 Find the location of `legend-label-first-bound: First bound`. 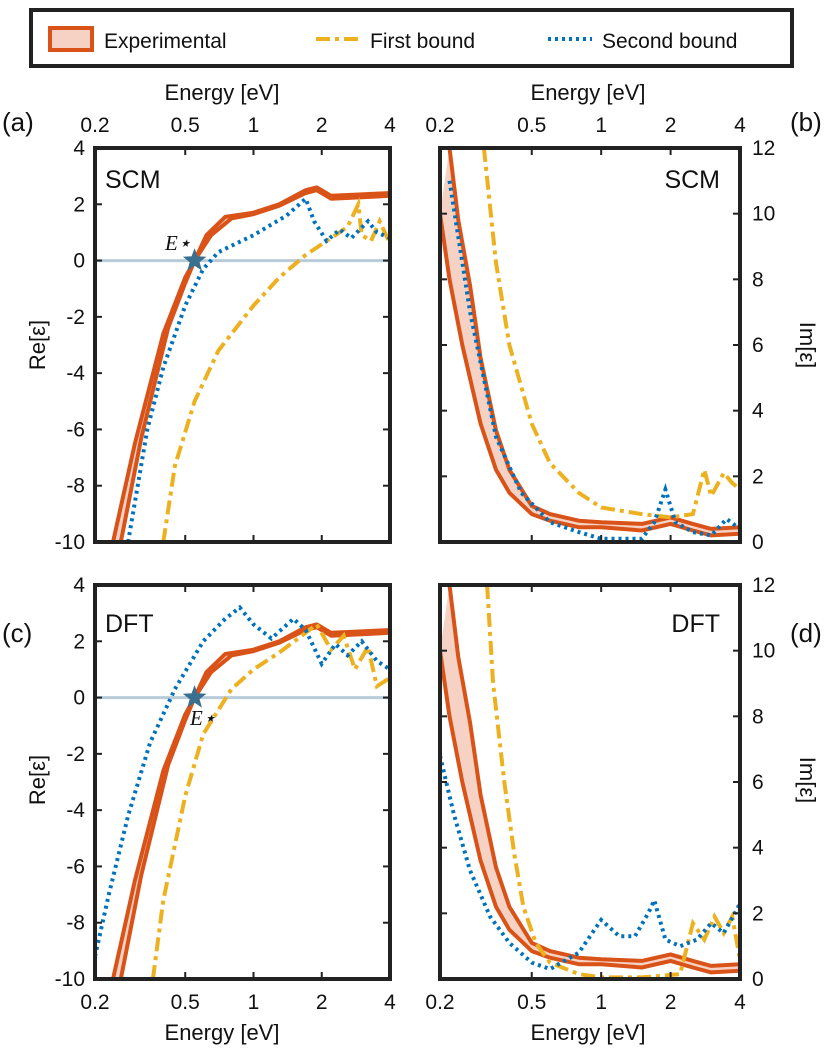

legend-label-first-bound: First bound is located at coordinates (422, 41).